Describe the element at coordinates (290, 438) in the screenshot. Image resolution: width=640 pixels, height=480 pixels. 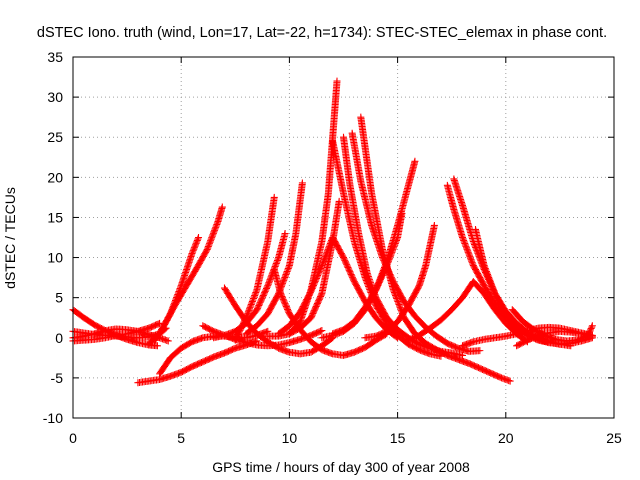
I see `x-tick-label: 10` at that location.